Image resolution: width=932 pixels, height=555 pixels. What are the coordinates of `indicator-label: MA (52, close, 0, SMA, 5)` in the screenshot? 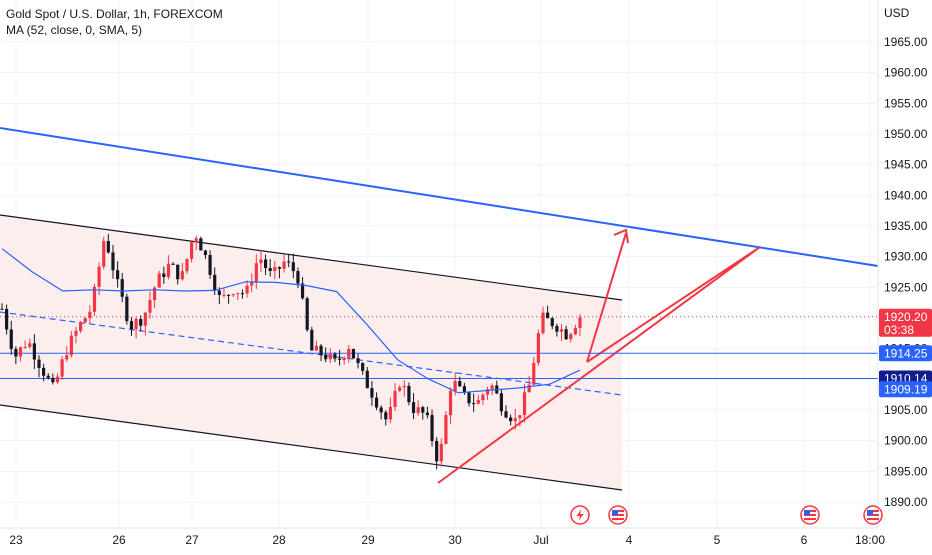 It's located at (74, 30).